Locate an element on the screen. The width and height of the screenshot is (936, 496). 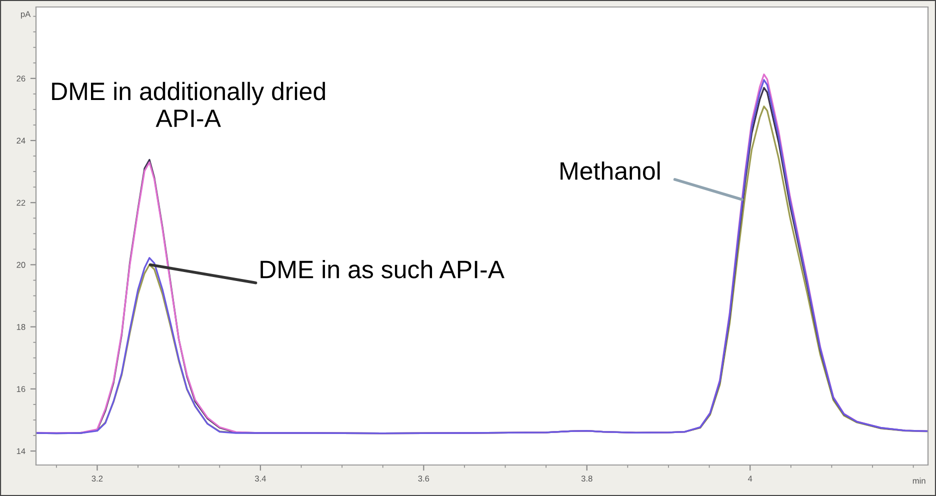
y-axis-title: pA is located at coordinates (25, 15).